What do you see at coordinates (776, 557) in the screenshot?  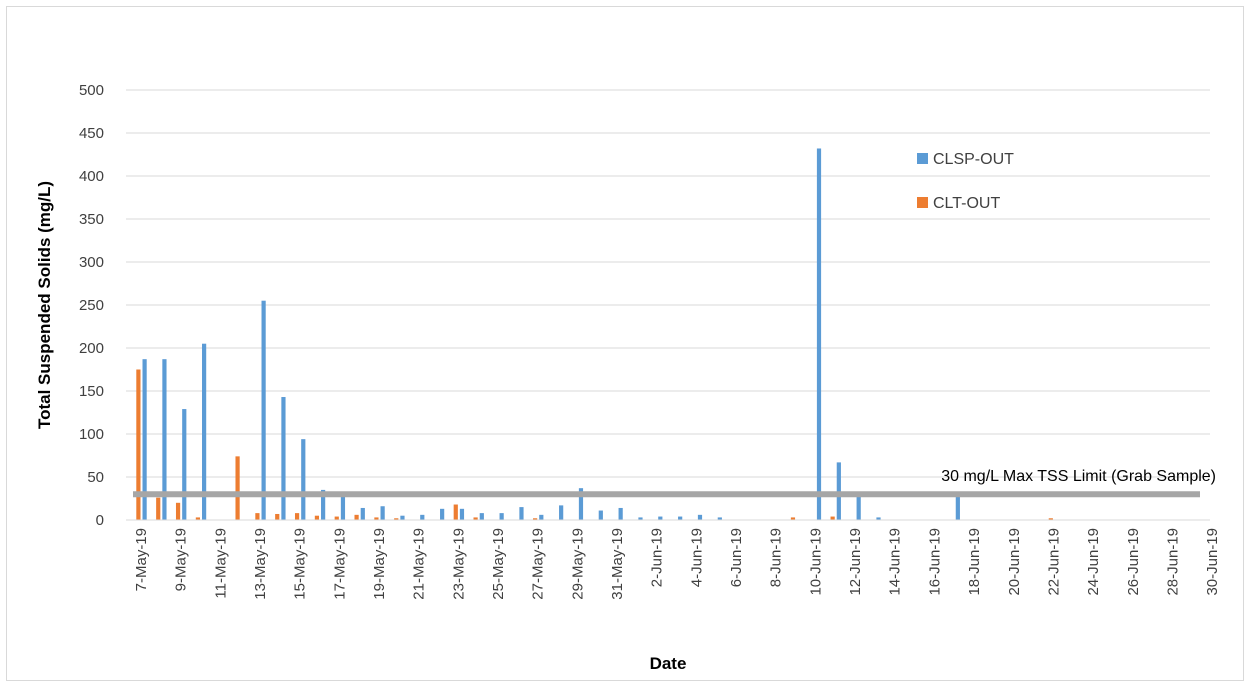 I see `x-tick-label: 8-Jun-19` at bounding box center [776, 557].